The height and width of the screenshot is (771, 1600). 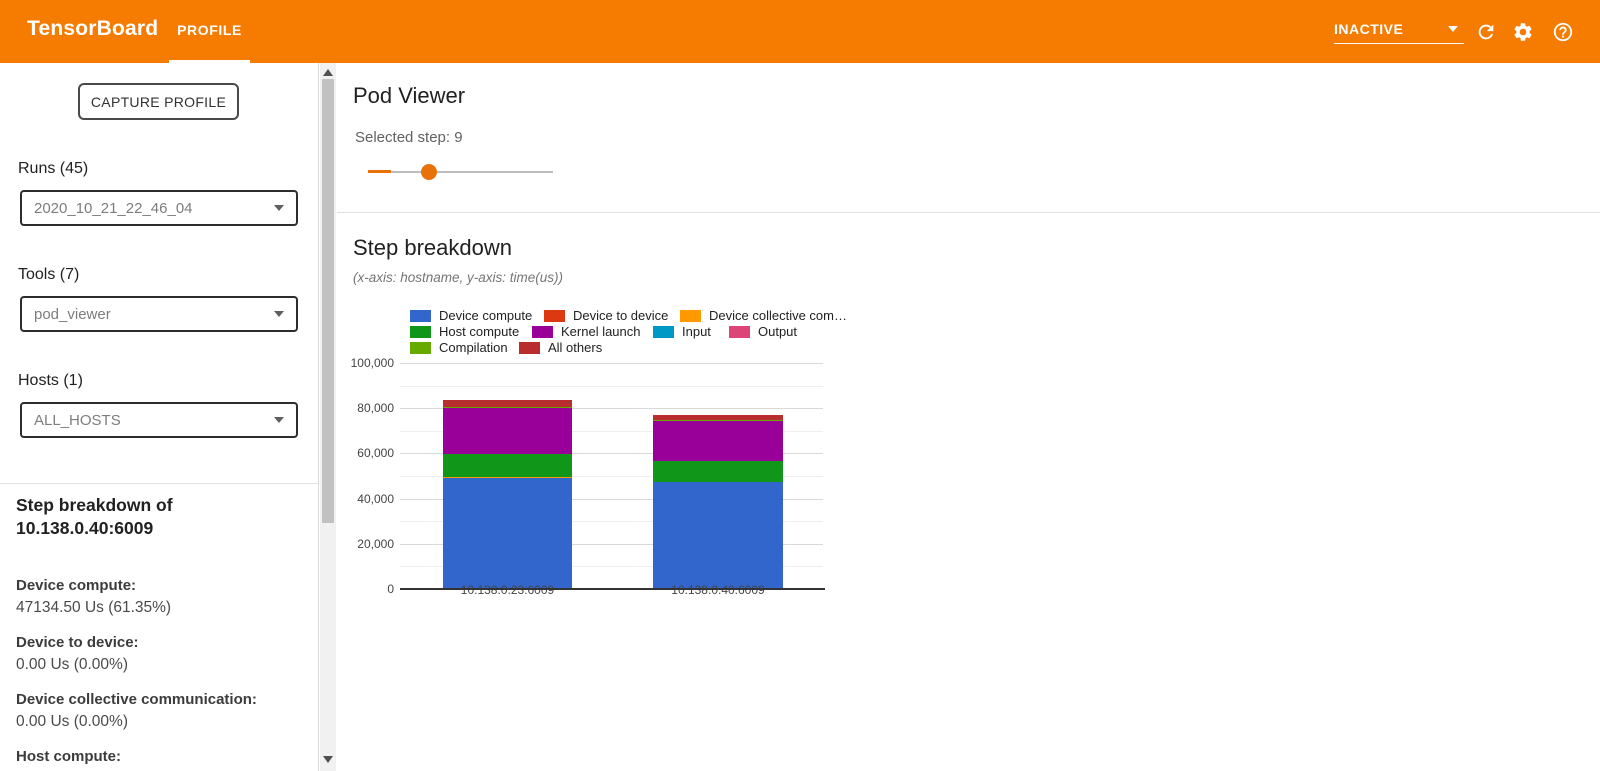 What do you see at coordinates (1523, 32) in the screenshot?
I see `gear-icon` at bounding box center [1523, 32].